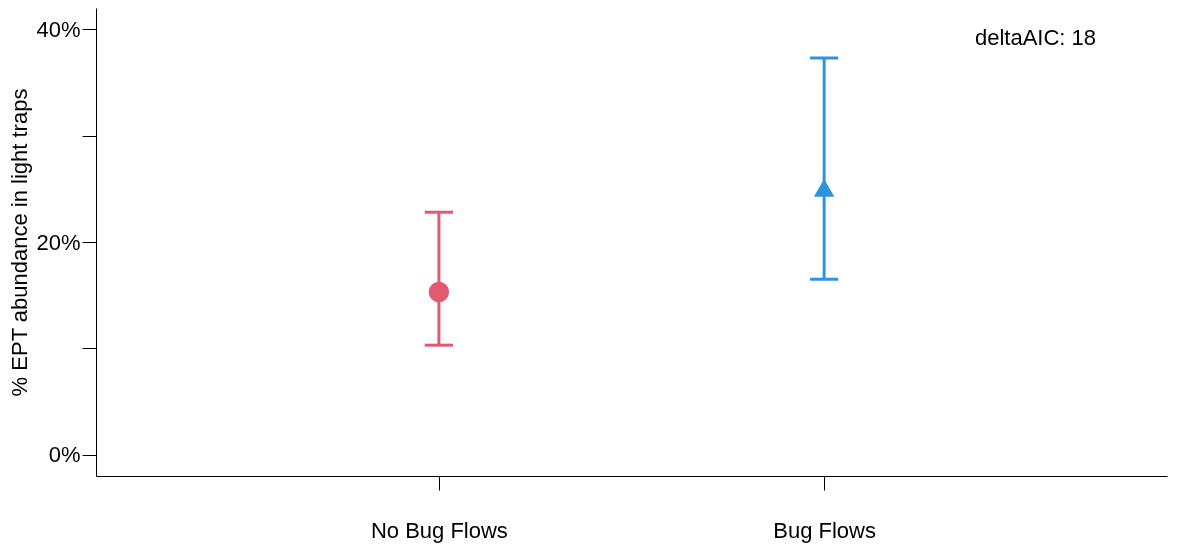  What do you see at coordinates (64, 455) in the screenshot?
I see `y-tick-label: 0%` at bounding box center [64, 455].